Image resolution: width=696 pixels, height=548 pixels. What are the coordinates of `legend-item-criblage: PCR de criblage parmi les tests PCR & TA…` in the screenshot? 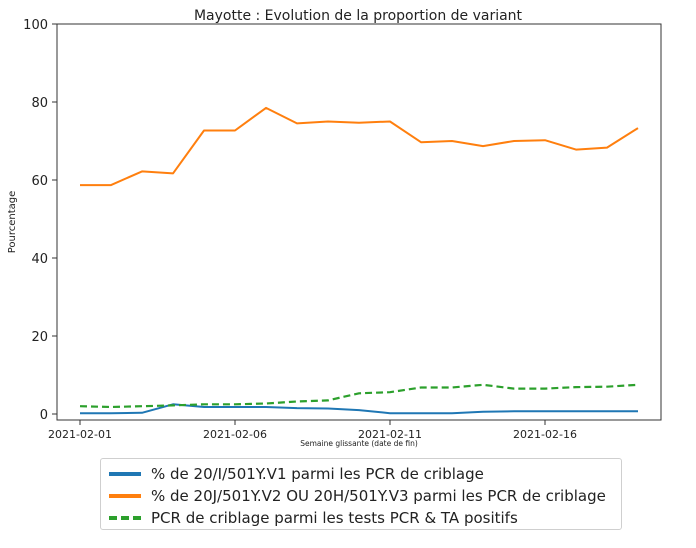 It's located at (313, 518).